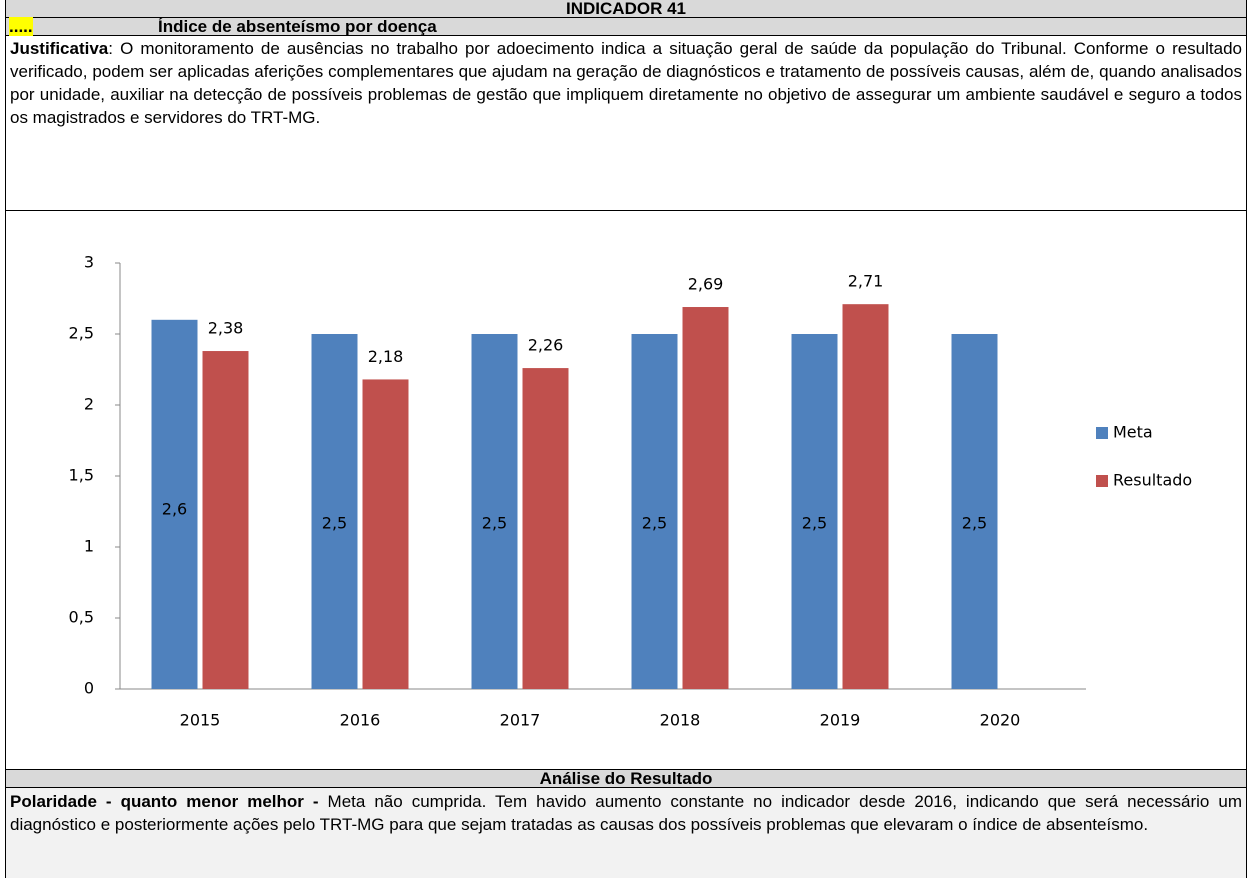  What do you see at coordinates (226, 328) in the screenshot?
I see `data-label: 2,38` at bounding box center [226, 328].